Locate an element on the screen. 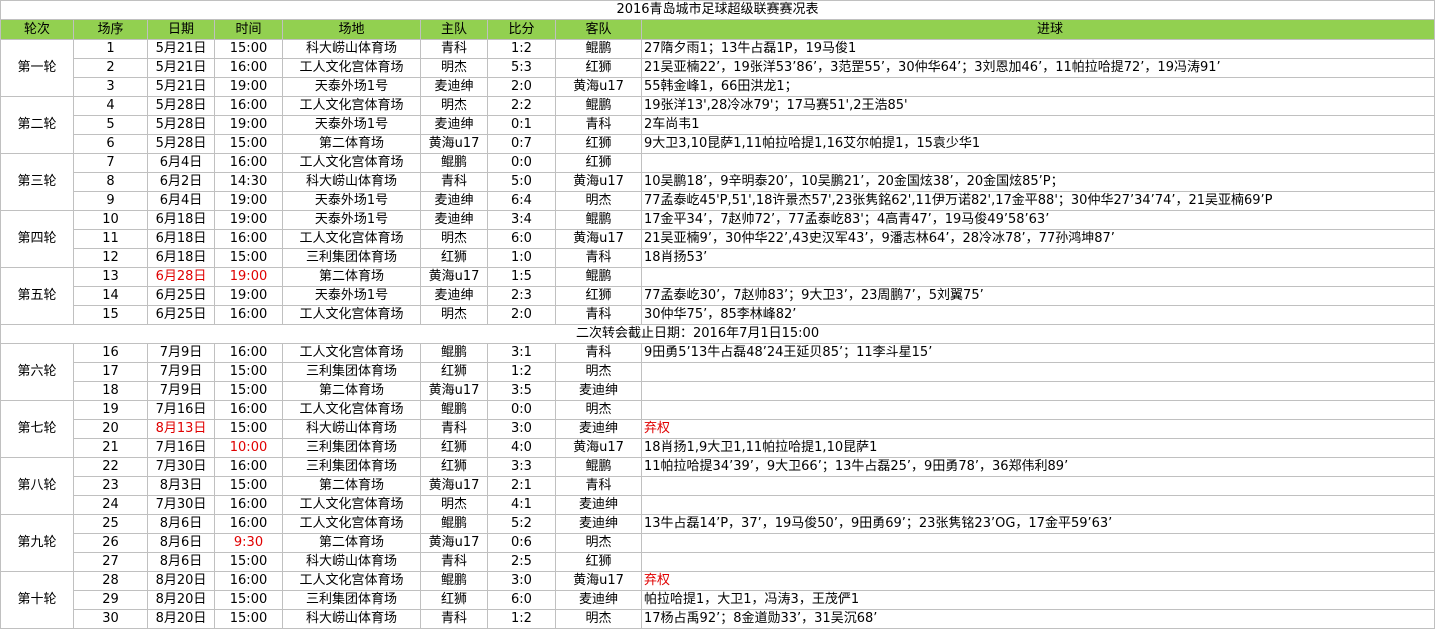 Image resolution: width=1435 pixels, height=630 pixels. goals-cell: 30仲华75’，85李林峰82’ is located at coordinates (1038, 315).